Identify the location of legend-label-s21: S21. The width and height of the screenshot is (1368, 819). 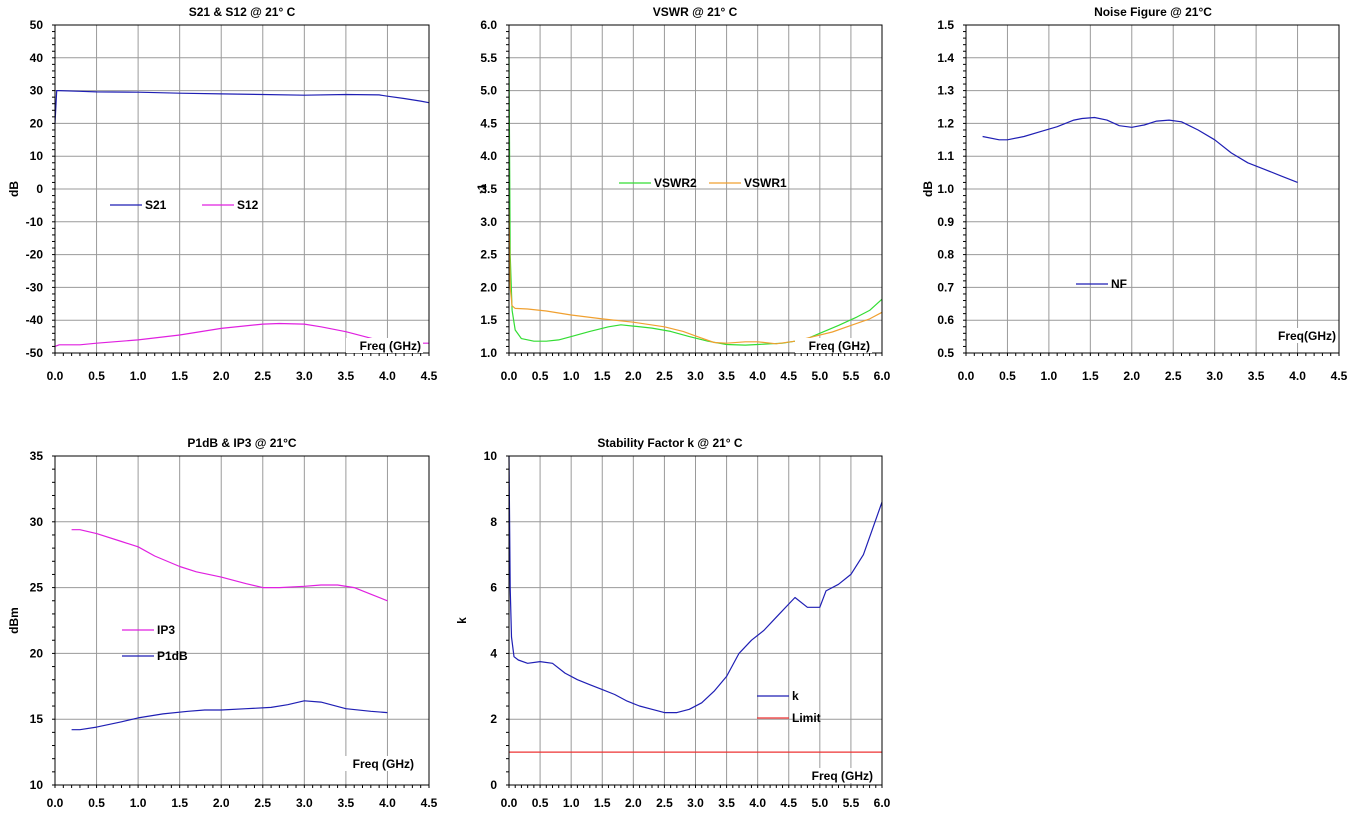
(156, 205).